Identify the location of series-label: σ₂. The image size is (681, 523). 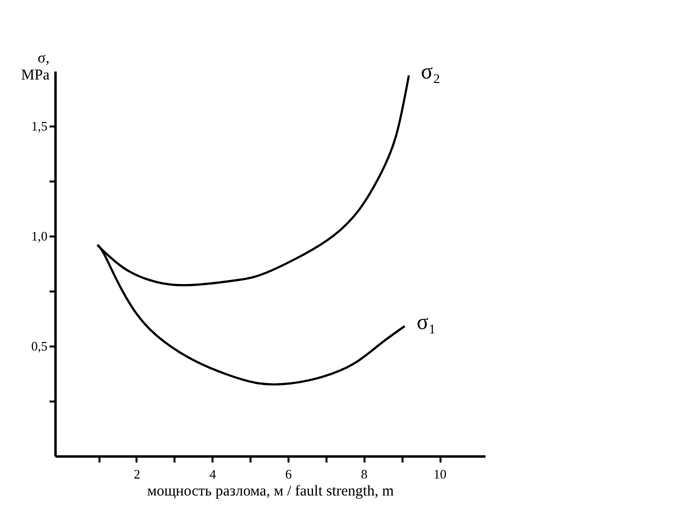
(430, 71).